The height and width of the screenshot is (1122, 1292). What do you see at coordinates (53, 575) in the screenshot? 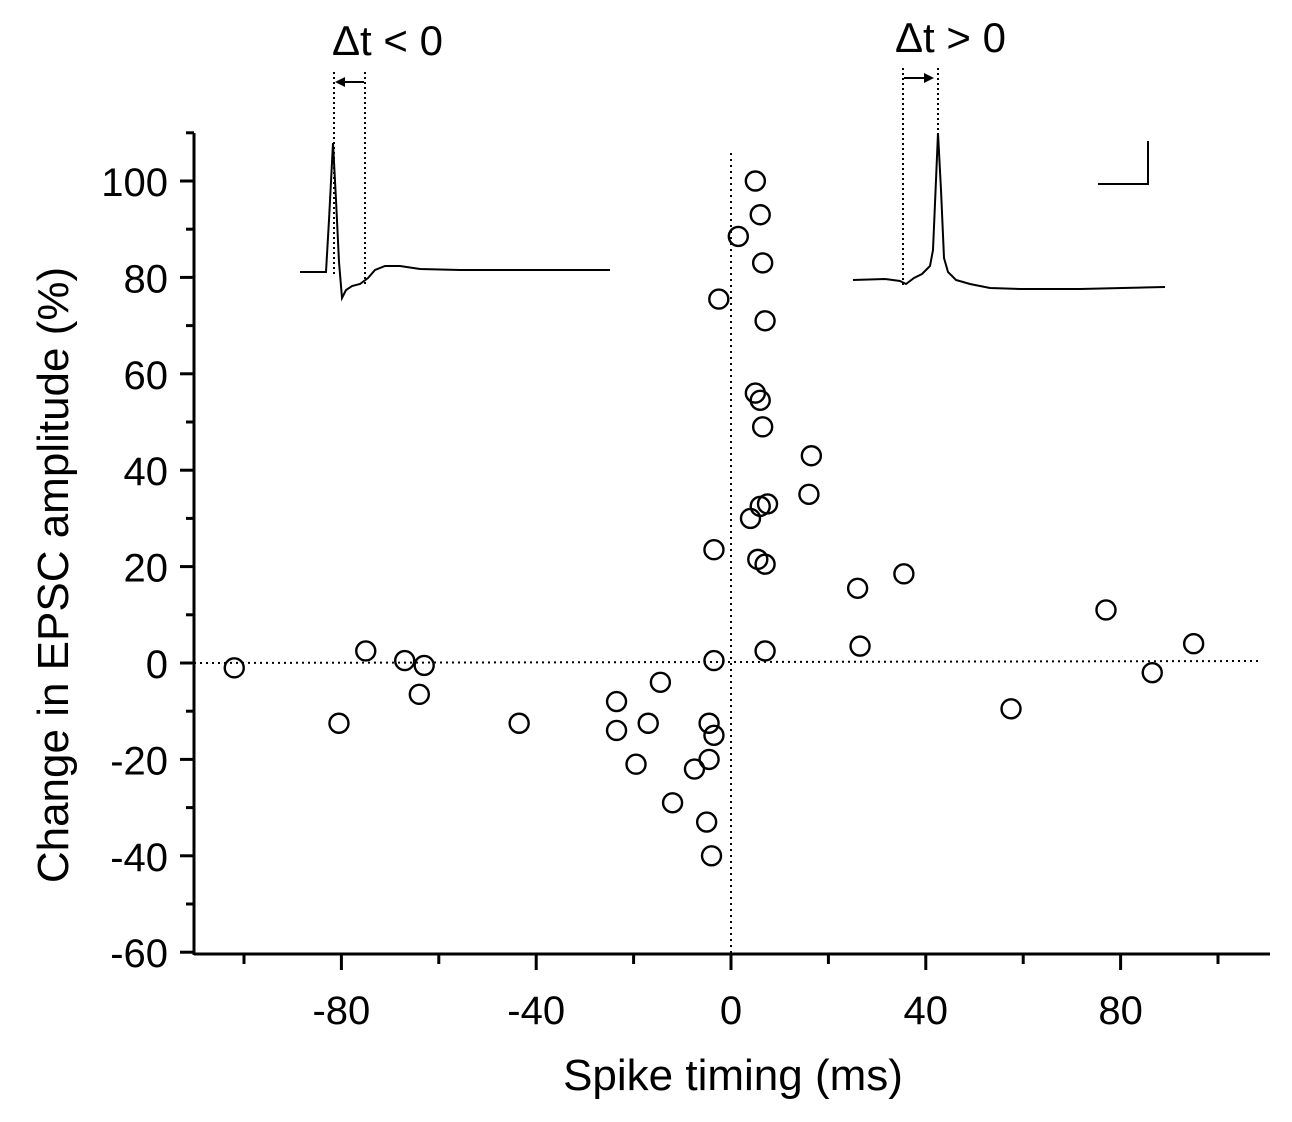
I see `y-axis-label: Change in EPSC amplitude (%)` at bounding box center [53, 575].